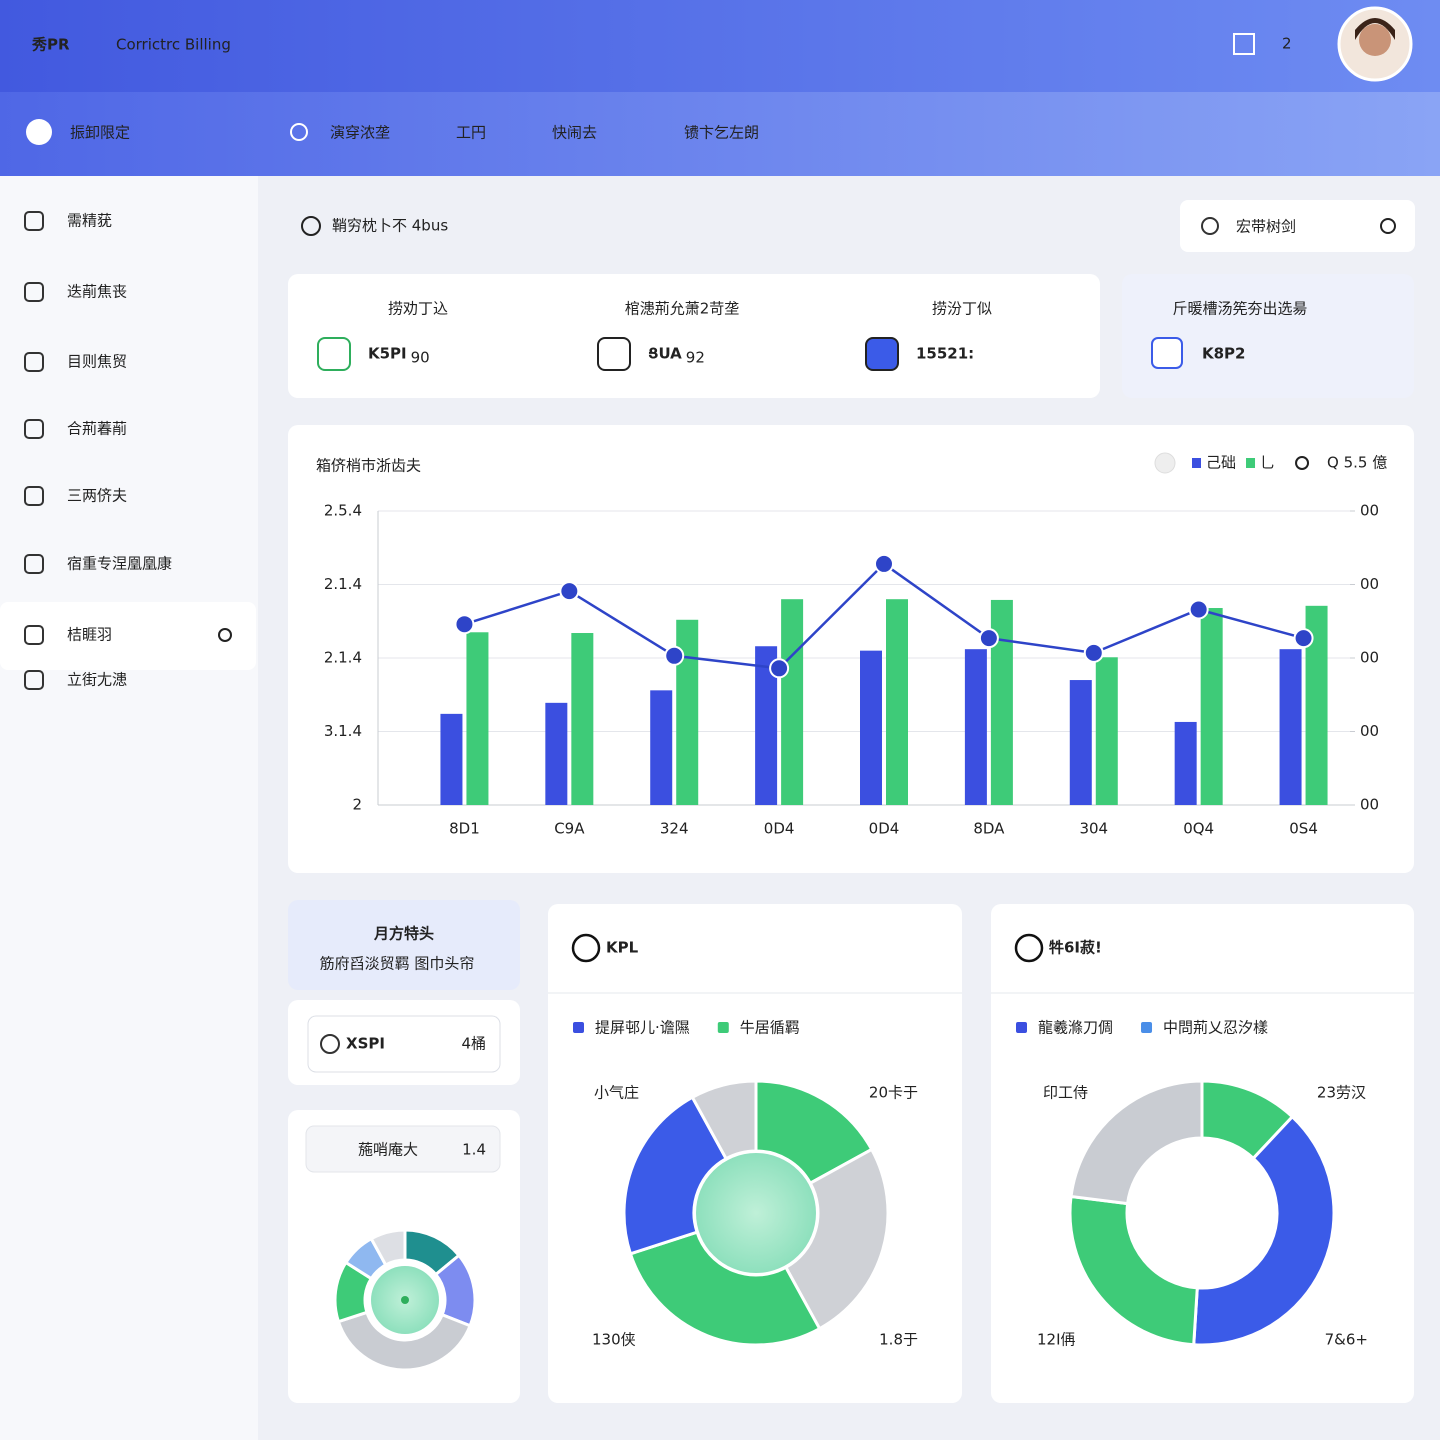  What do you see at coordinates (97, 429) in the screenshot?
I see `sidebar-item: 合荊萶萷` at bounding box center [97, 429].